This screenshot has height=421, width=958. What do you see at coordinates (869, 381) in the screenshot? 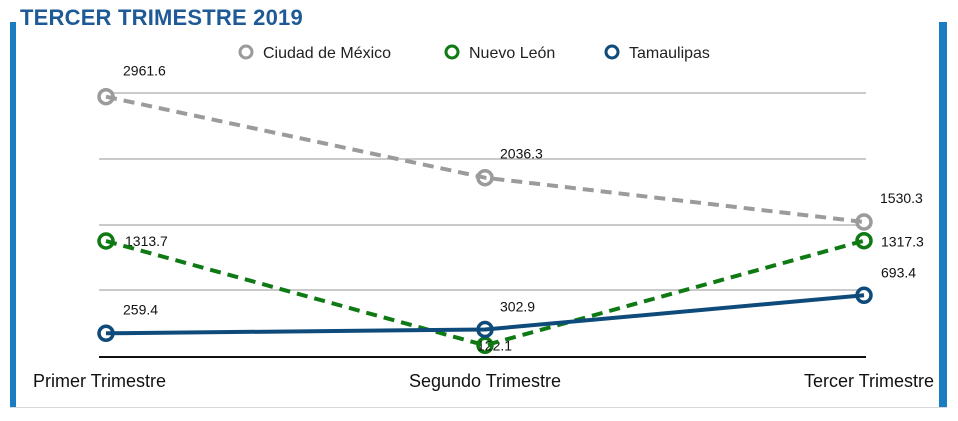
I see `x-tick-tercer-trimestre: Tercer Trimestre` at bounding box center [869, 381].